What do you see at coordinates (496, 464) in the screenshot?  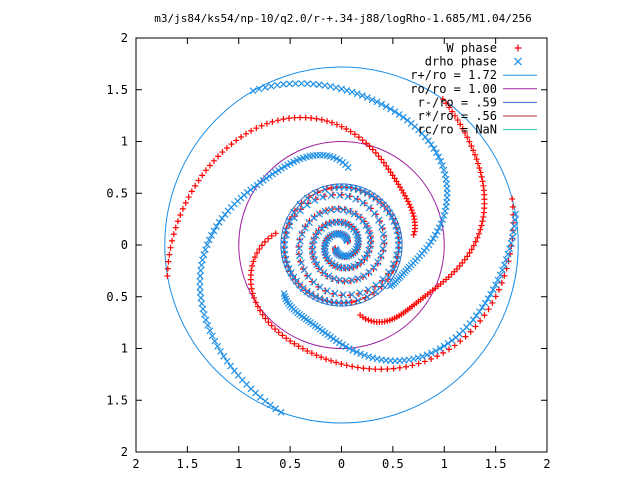 I see `x-tick-label: 1.5` at bounding box center [496, 464].